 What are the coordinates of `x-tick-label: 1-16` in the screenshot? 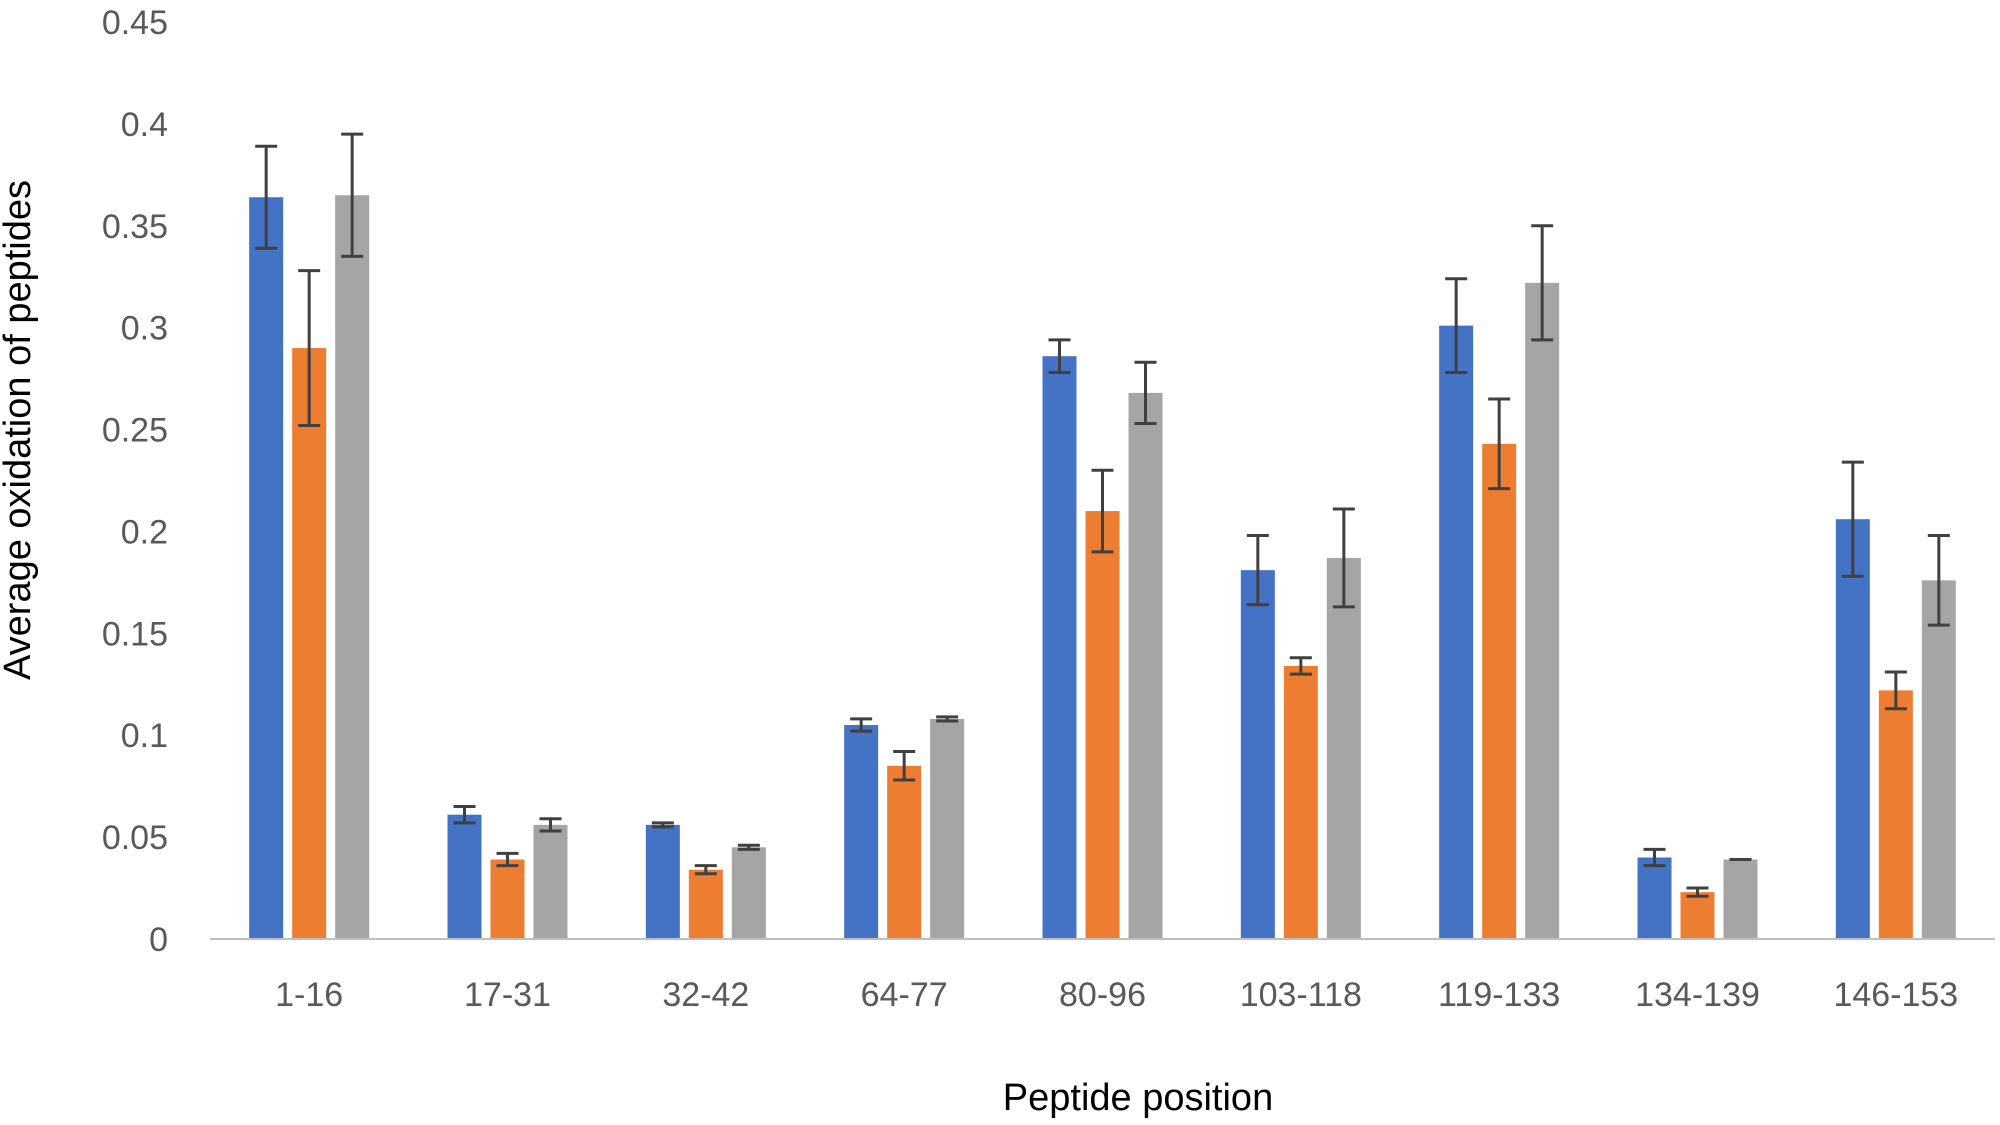 It's located at (309, 995).